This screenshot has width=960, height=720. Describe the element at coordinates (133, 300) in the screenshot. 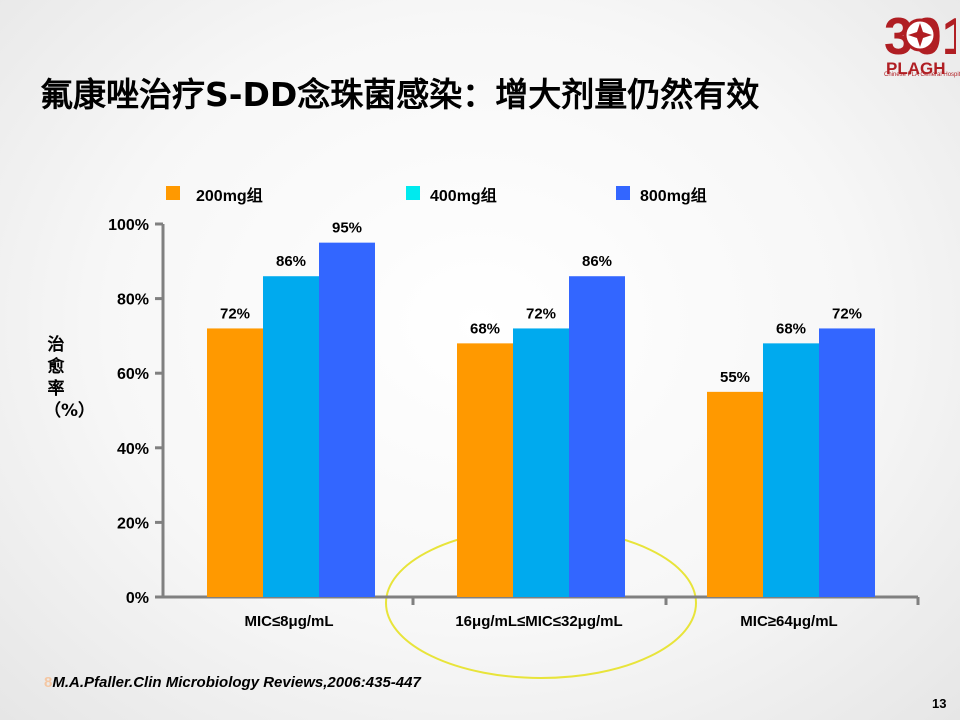

I see `y-tick-label: 80%` at that location.